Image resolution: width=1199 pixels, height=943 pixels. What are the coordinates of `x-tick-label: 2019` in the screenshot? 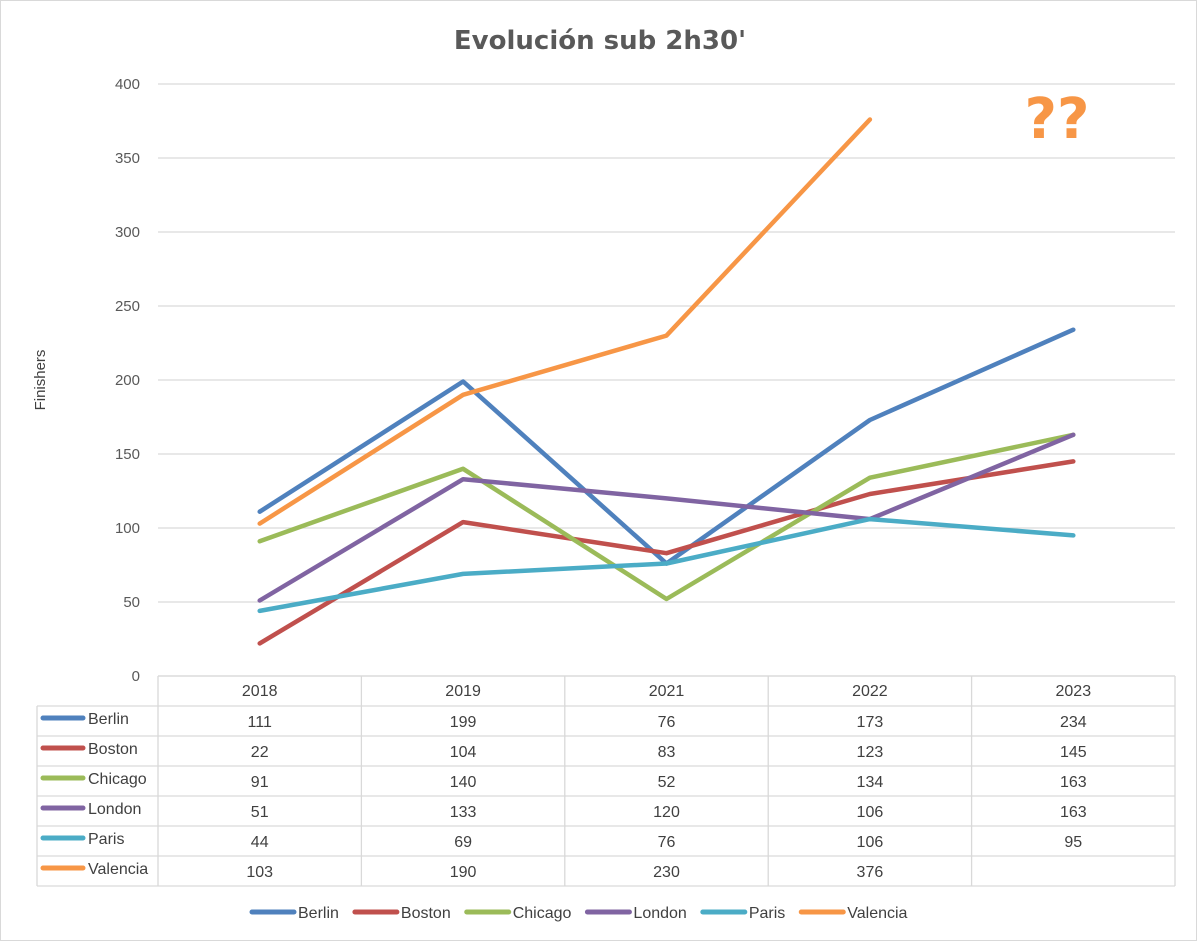 It's located at (463, 691).